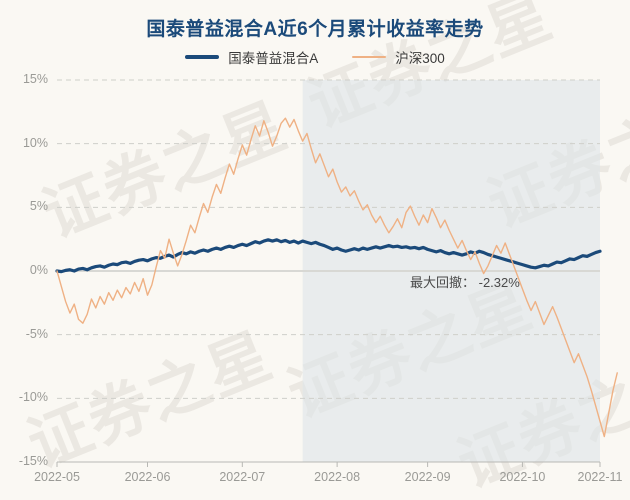 The height and width of the screenshot is (500, 630). Describe the element at coordinates (522, 477) in the screenshot. I see `x-axis-tick-label: 2022-10` at that location.